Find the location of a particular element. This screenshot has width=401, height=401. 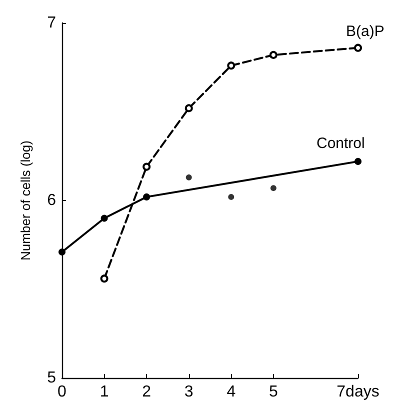

y-tick-label: 6 is located at coordinates (51, 200).